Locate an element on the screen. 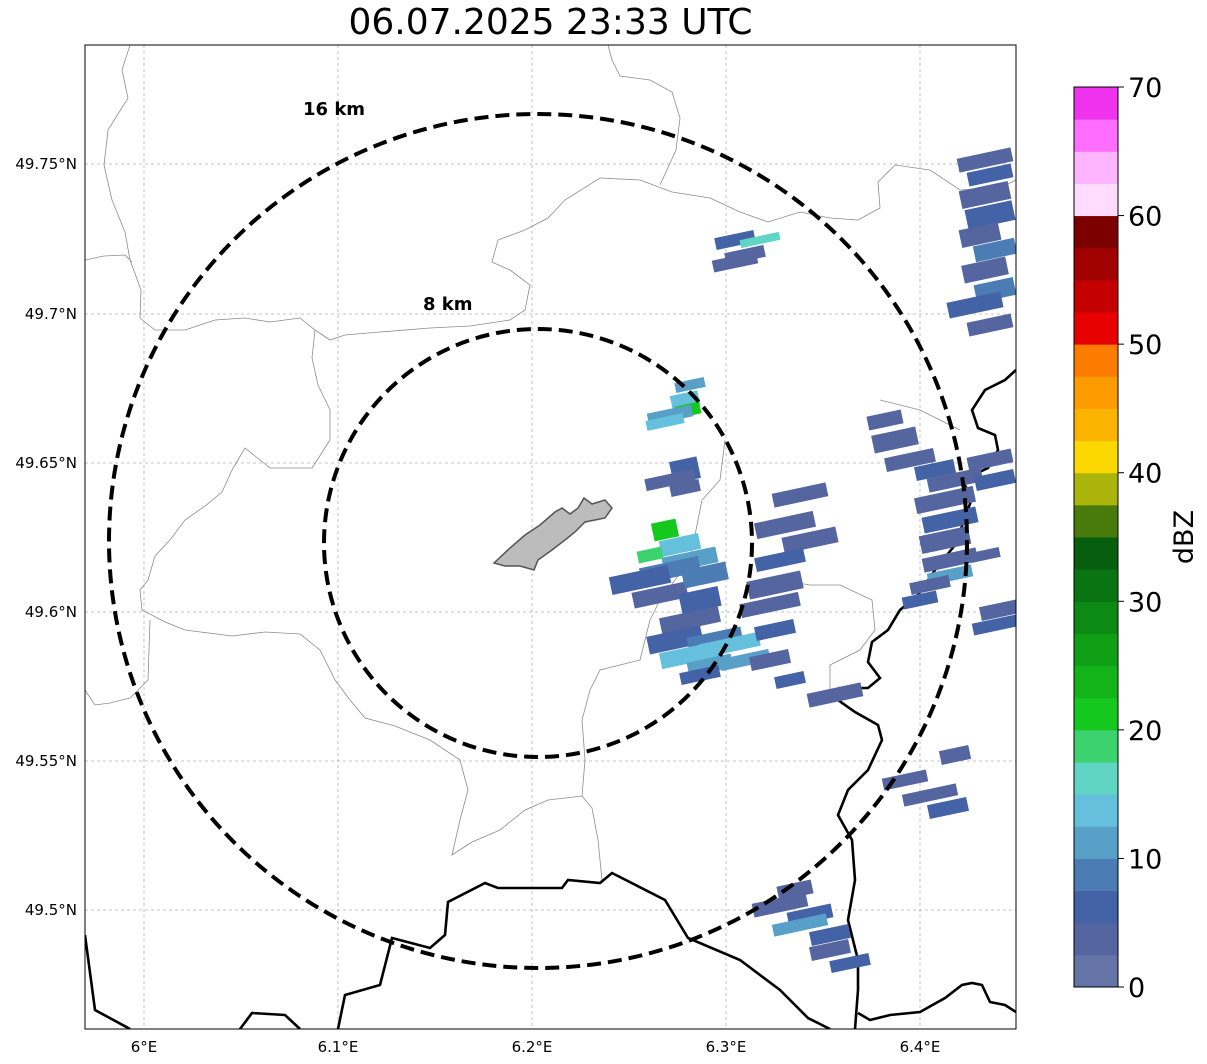  range-ring-8km is located at coordinates (538, 543).